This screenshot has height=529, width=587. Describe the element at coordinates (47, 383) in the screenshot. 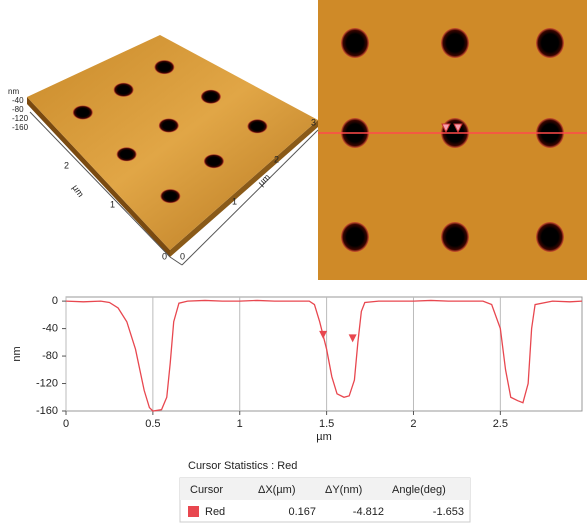

I see `y-tick-label: -120` at that location.